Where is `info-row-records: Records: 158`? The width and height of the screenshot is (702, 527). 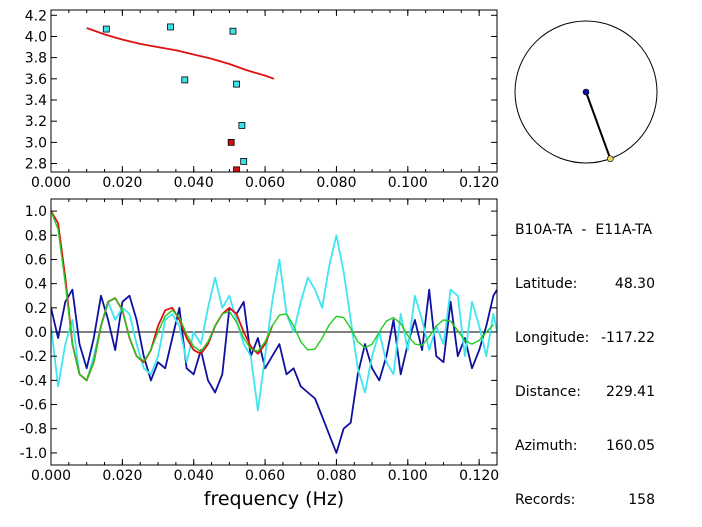
info-row-records: Records: 158 is located at coordinates (585, 500).